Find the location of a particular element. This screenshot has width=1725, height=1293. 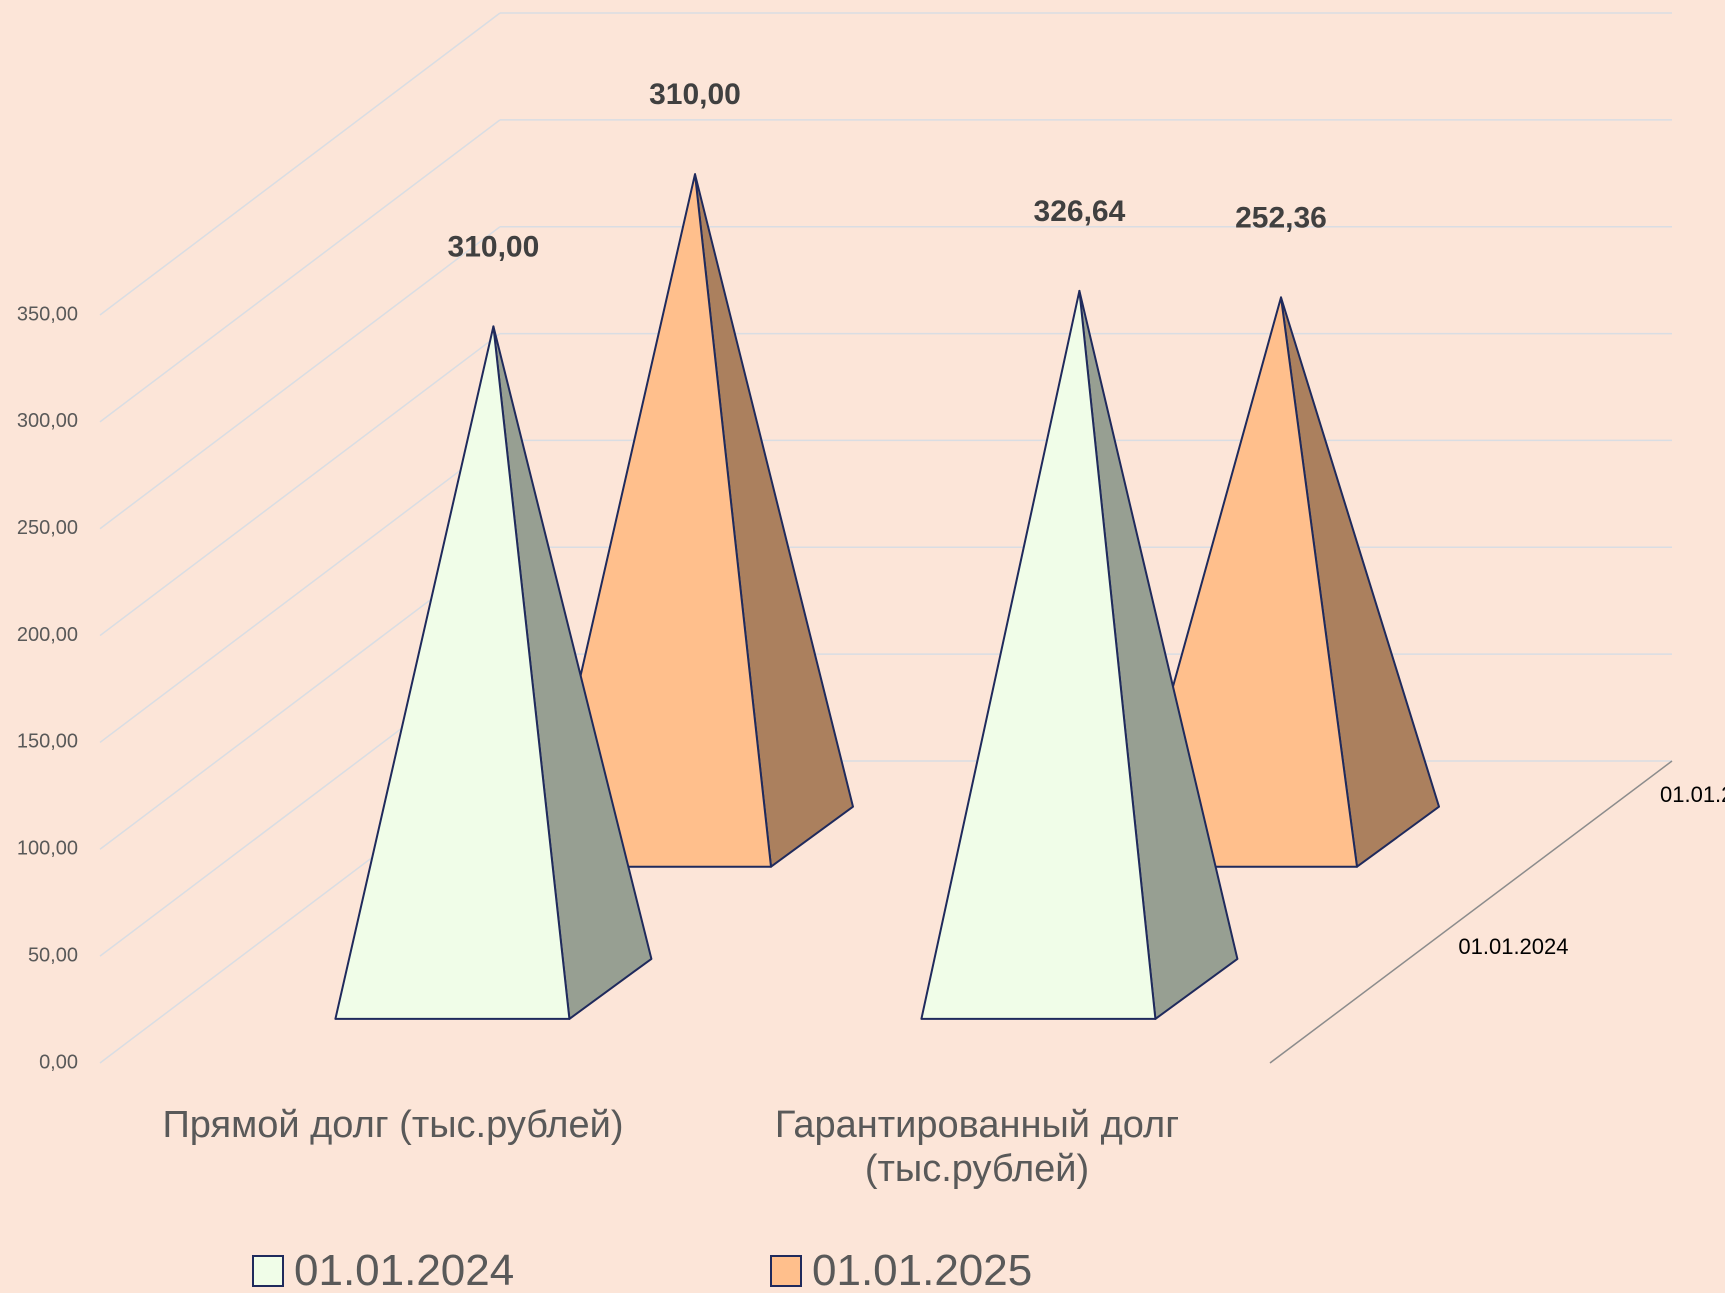

value-label: 252,36 is located at coordinates (1281, 217).